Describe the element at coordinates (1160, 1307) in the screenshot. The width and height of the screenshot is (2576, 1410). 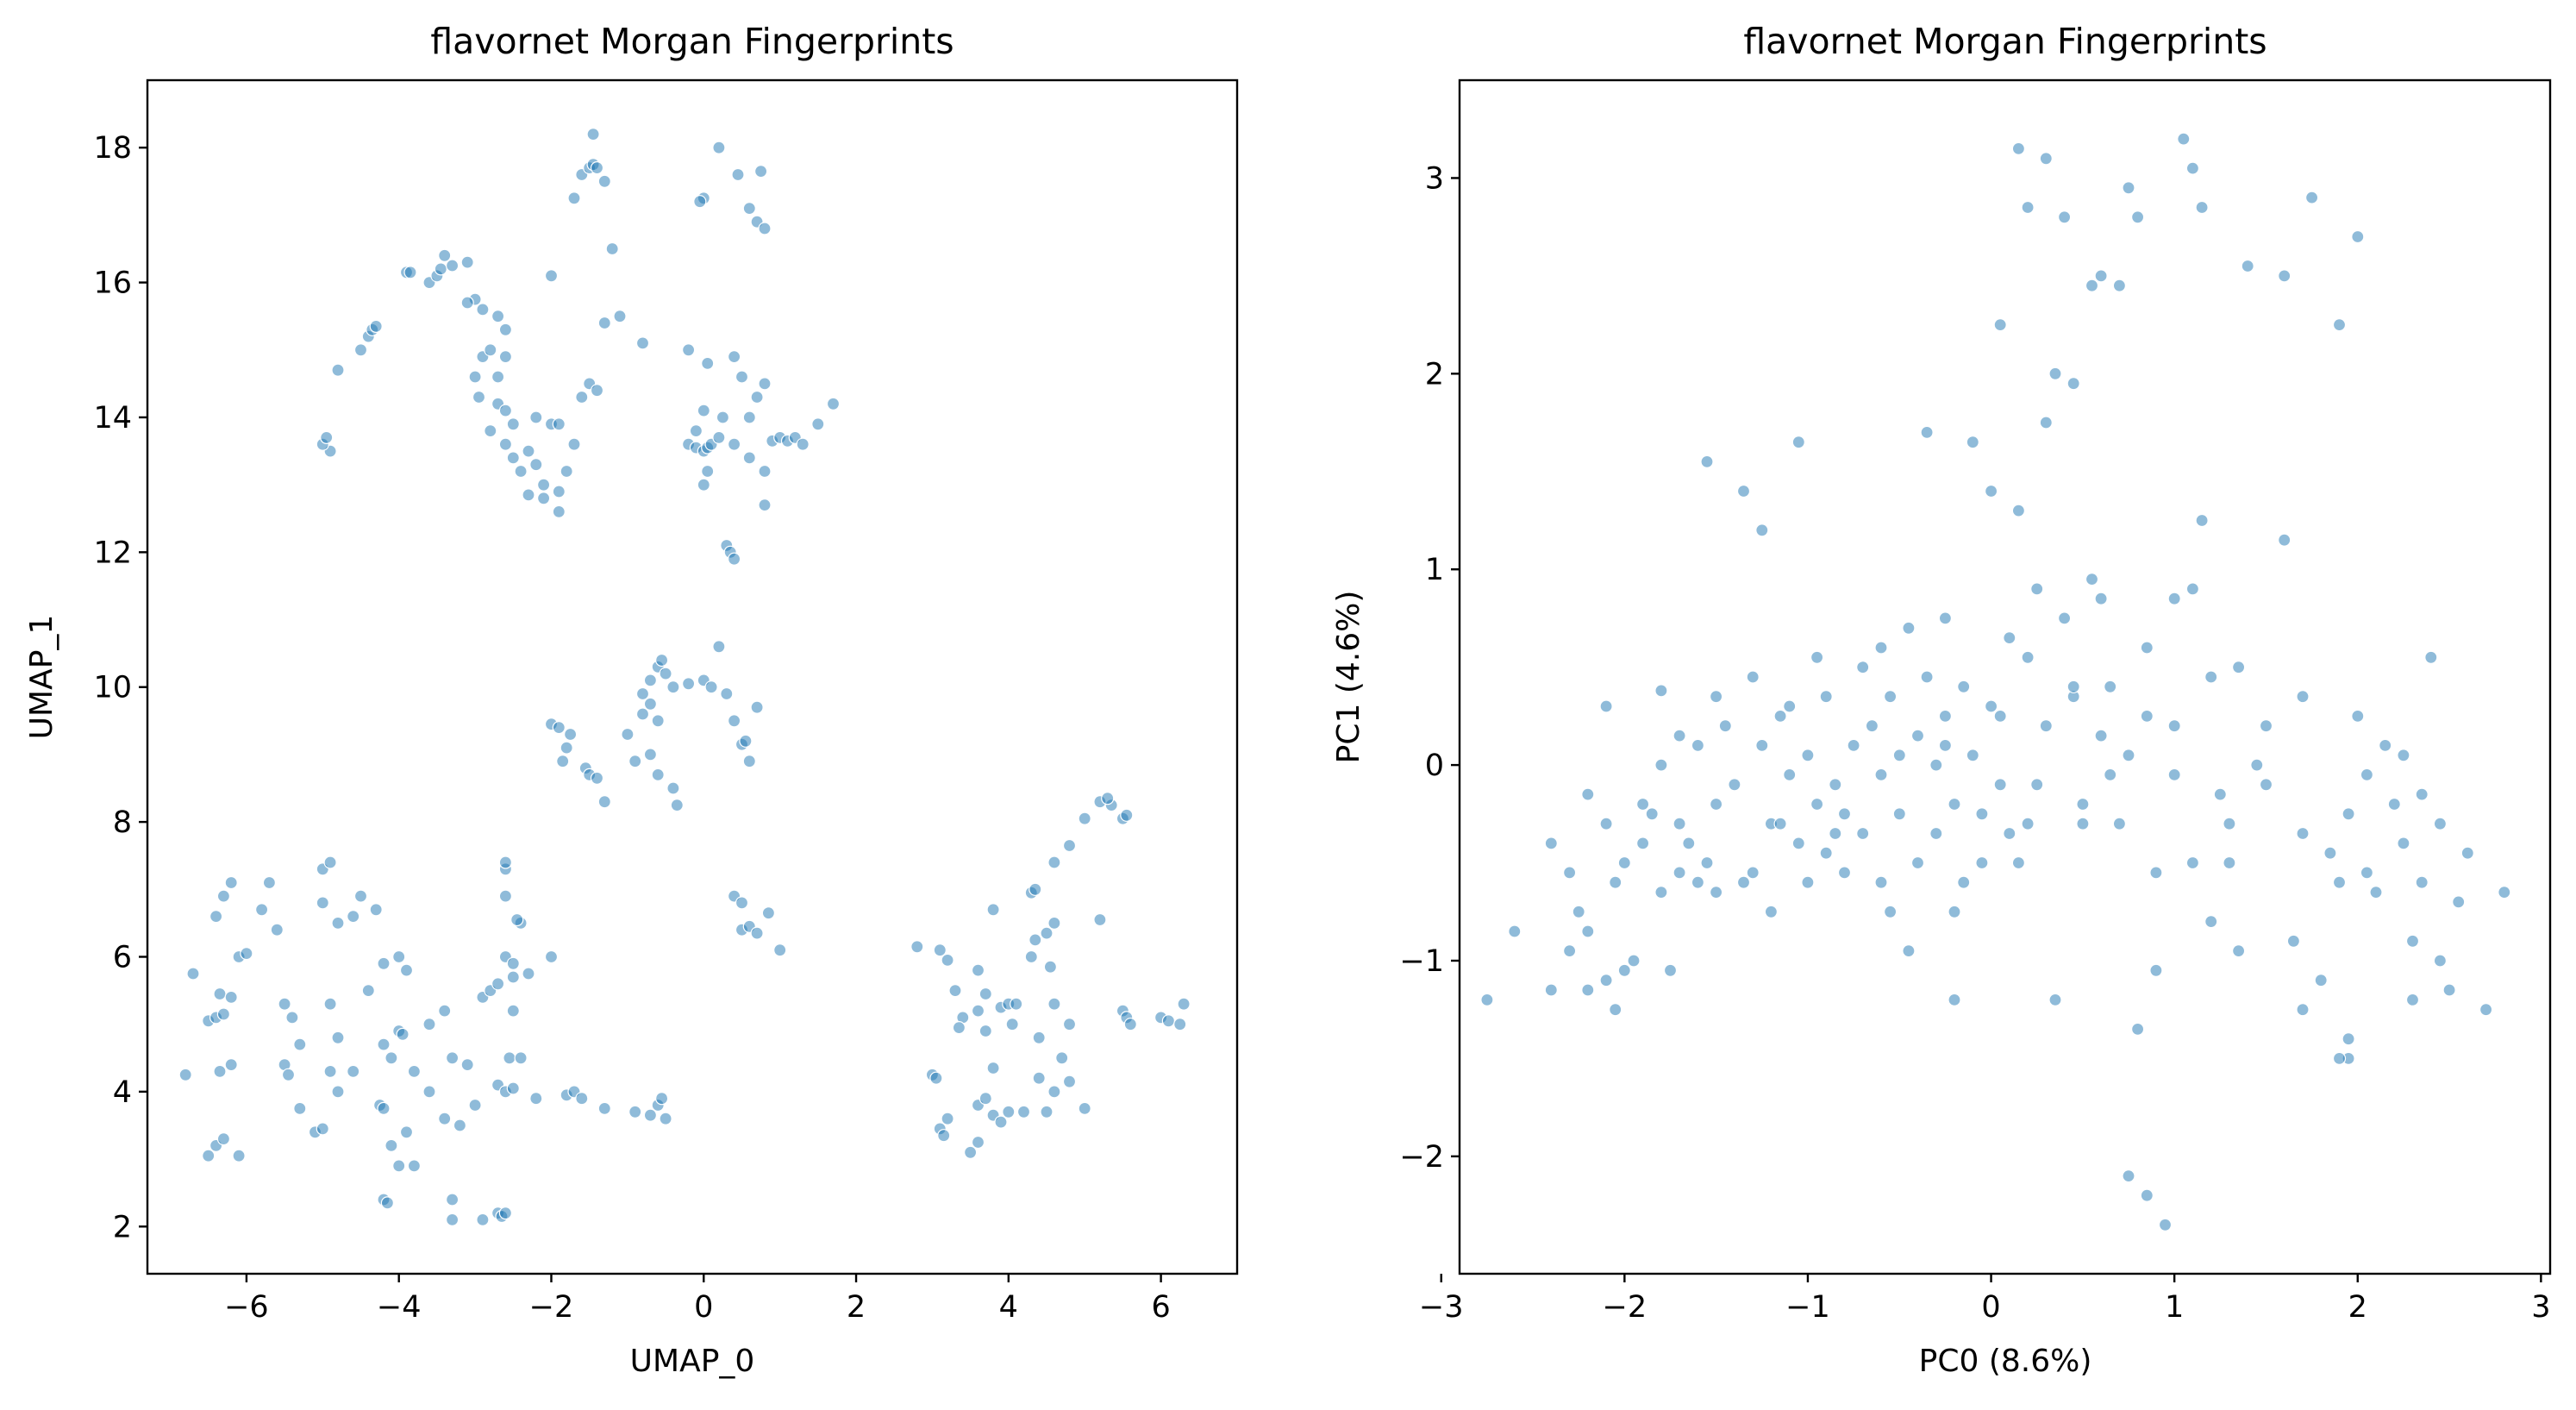
I see `x-tick-label: 6` at that location.